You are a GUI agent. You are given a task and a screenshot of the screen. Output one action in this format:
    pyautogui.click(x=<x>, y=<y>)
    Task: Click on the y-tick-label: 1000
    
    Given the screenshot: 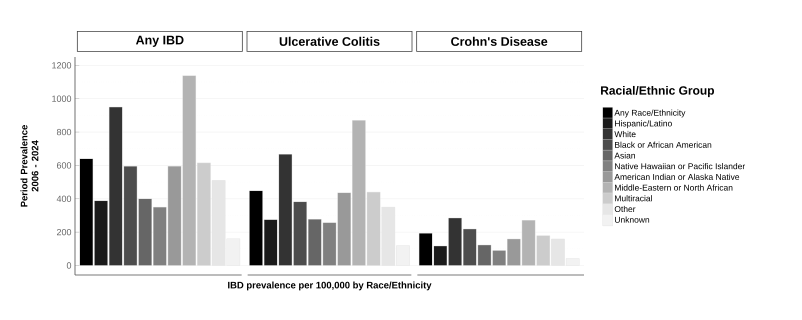 What is the action you would take?
    pyautogui.click(x=62, y=99)
    